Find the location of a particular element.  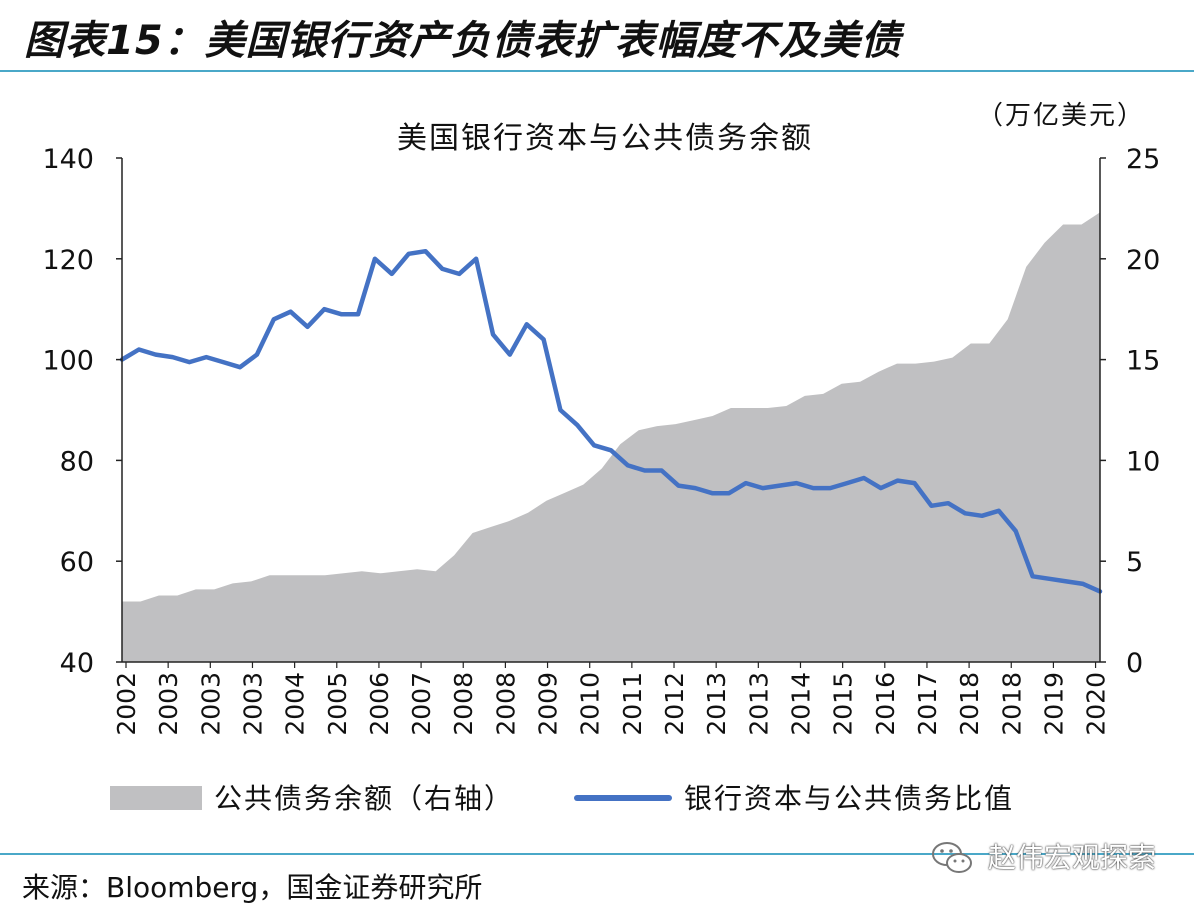

legend-swatch-area is located at coordinates (156, 798).